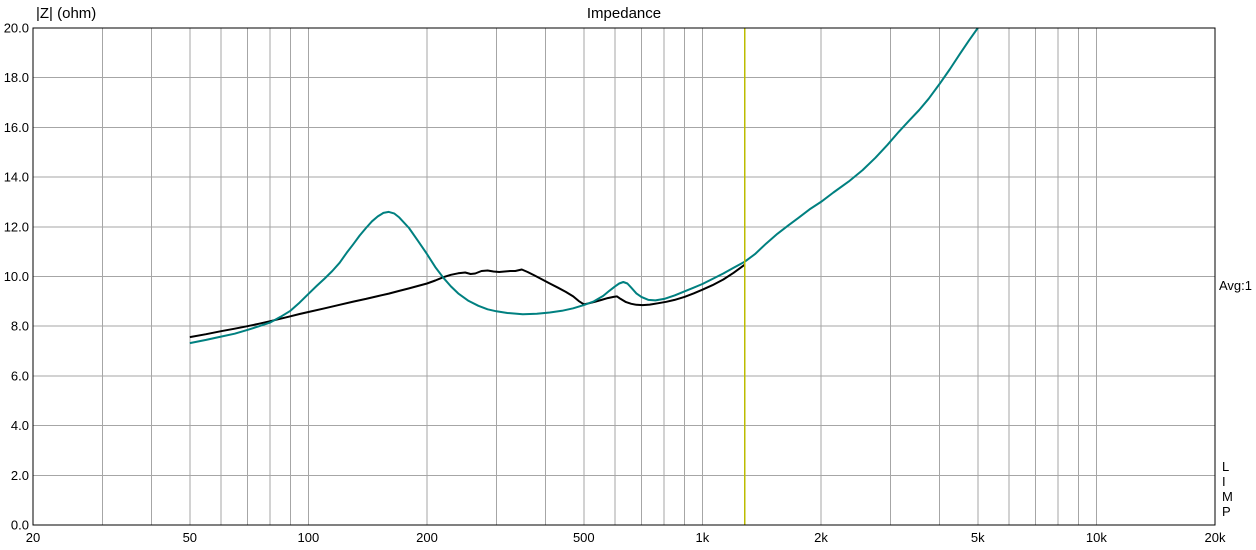 This screenshot has height=550, width=1256. I want to click on program-letter: L, so click(1226, 466).